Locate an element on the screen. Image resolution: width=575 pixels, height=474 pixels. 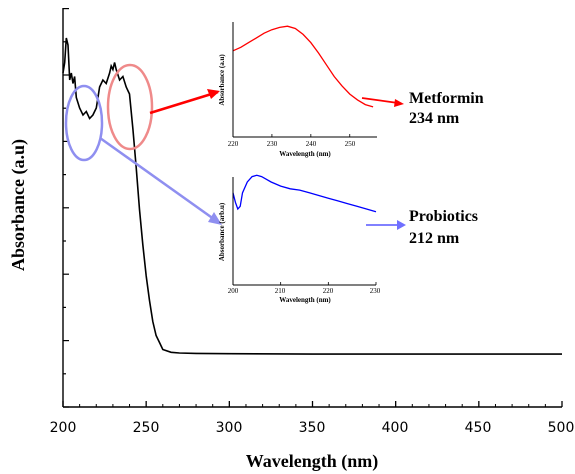
x-tick-label: 450 is located at coordinates (478, 428).